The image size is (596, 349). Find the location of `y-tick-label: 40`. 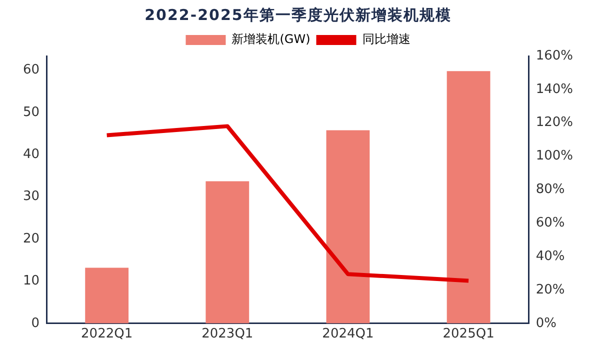

y-tick-label: 40 is located at coordinates (31, 154).